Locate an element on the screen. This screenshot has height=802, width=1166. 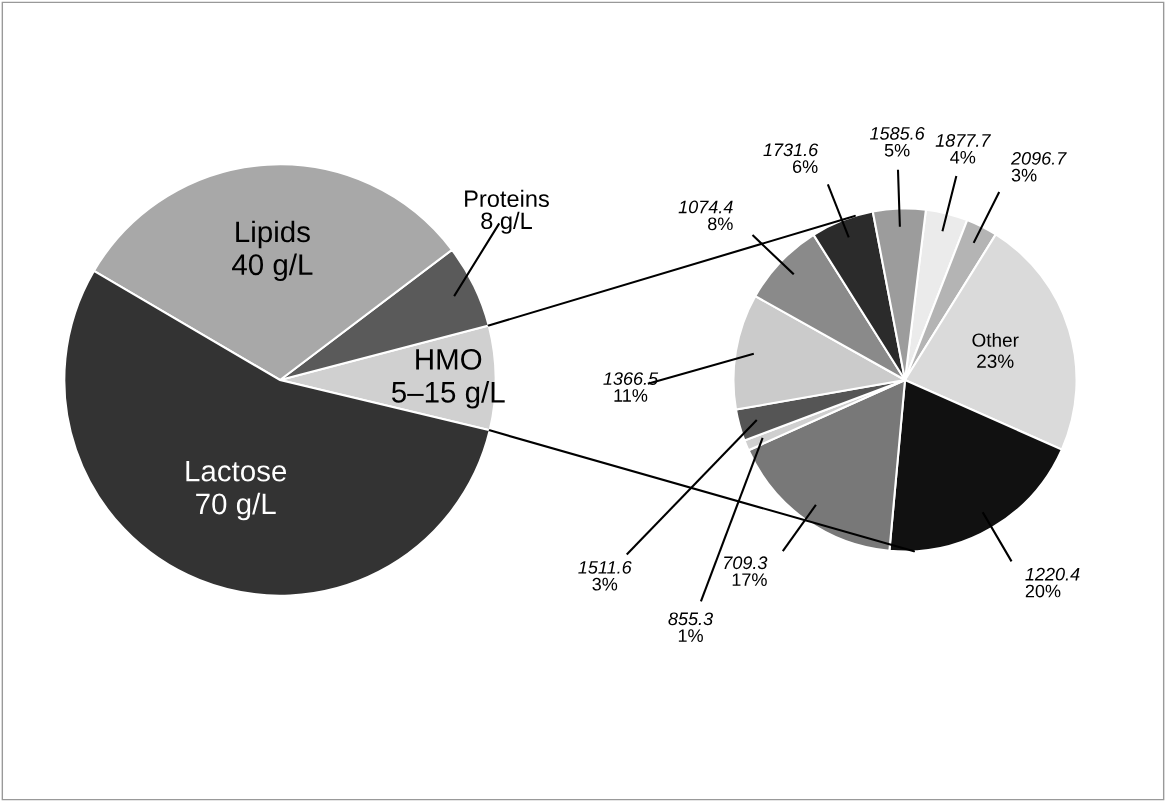
data-label: 17% is located at coordinates (749, 579).